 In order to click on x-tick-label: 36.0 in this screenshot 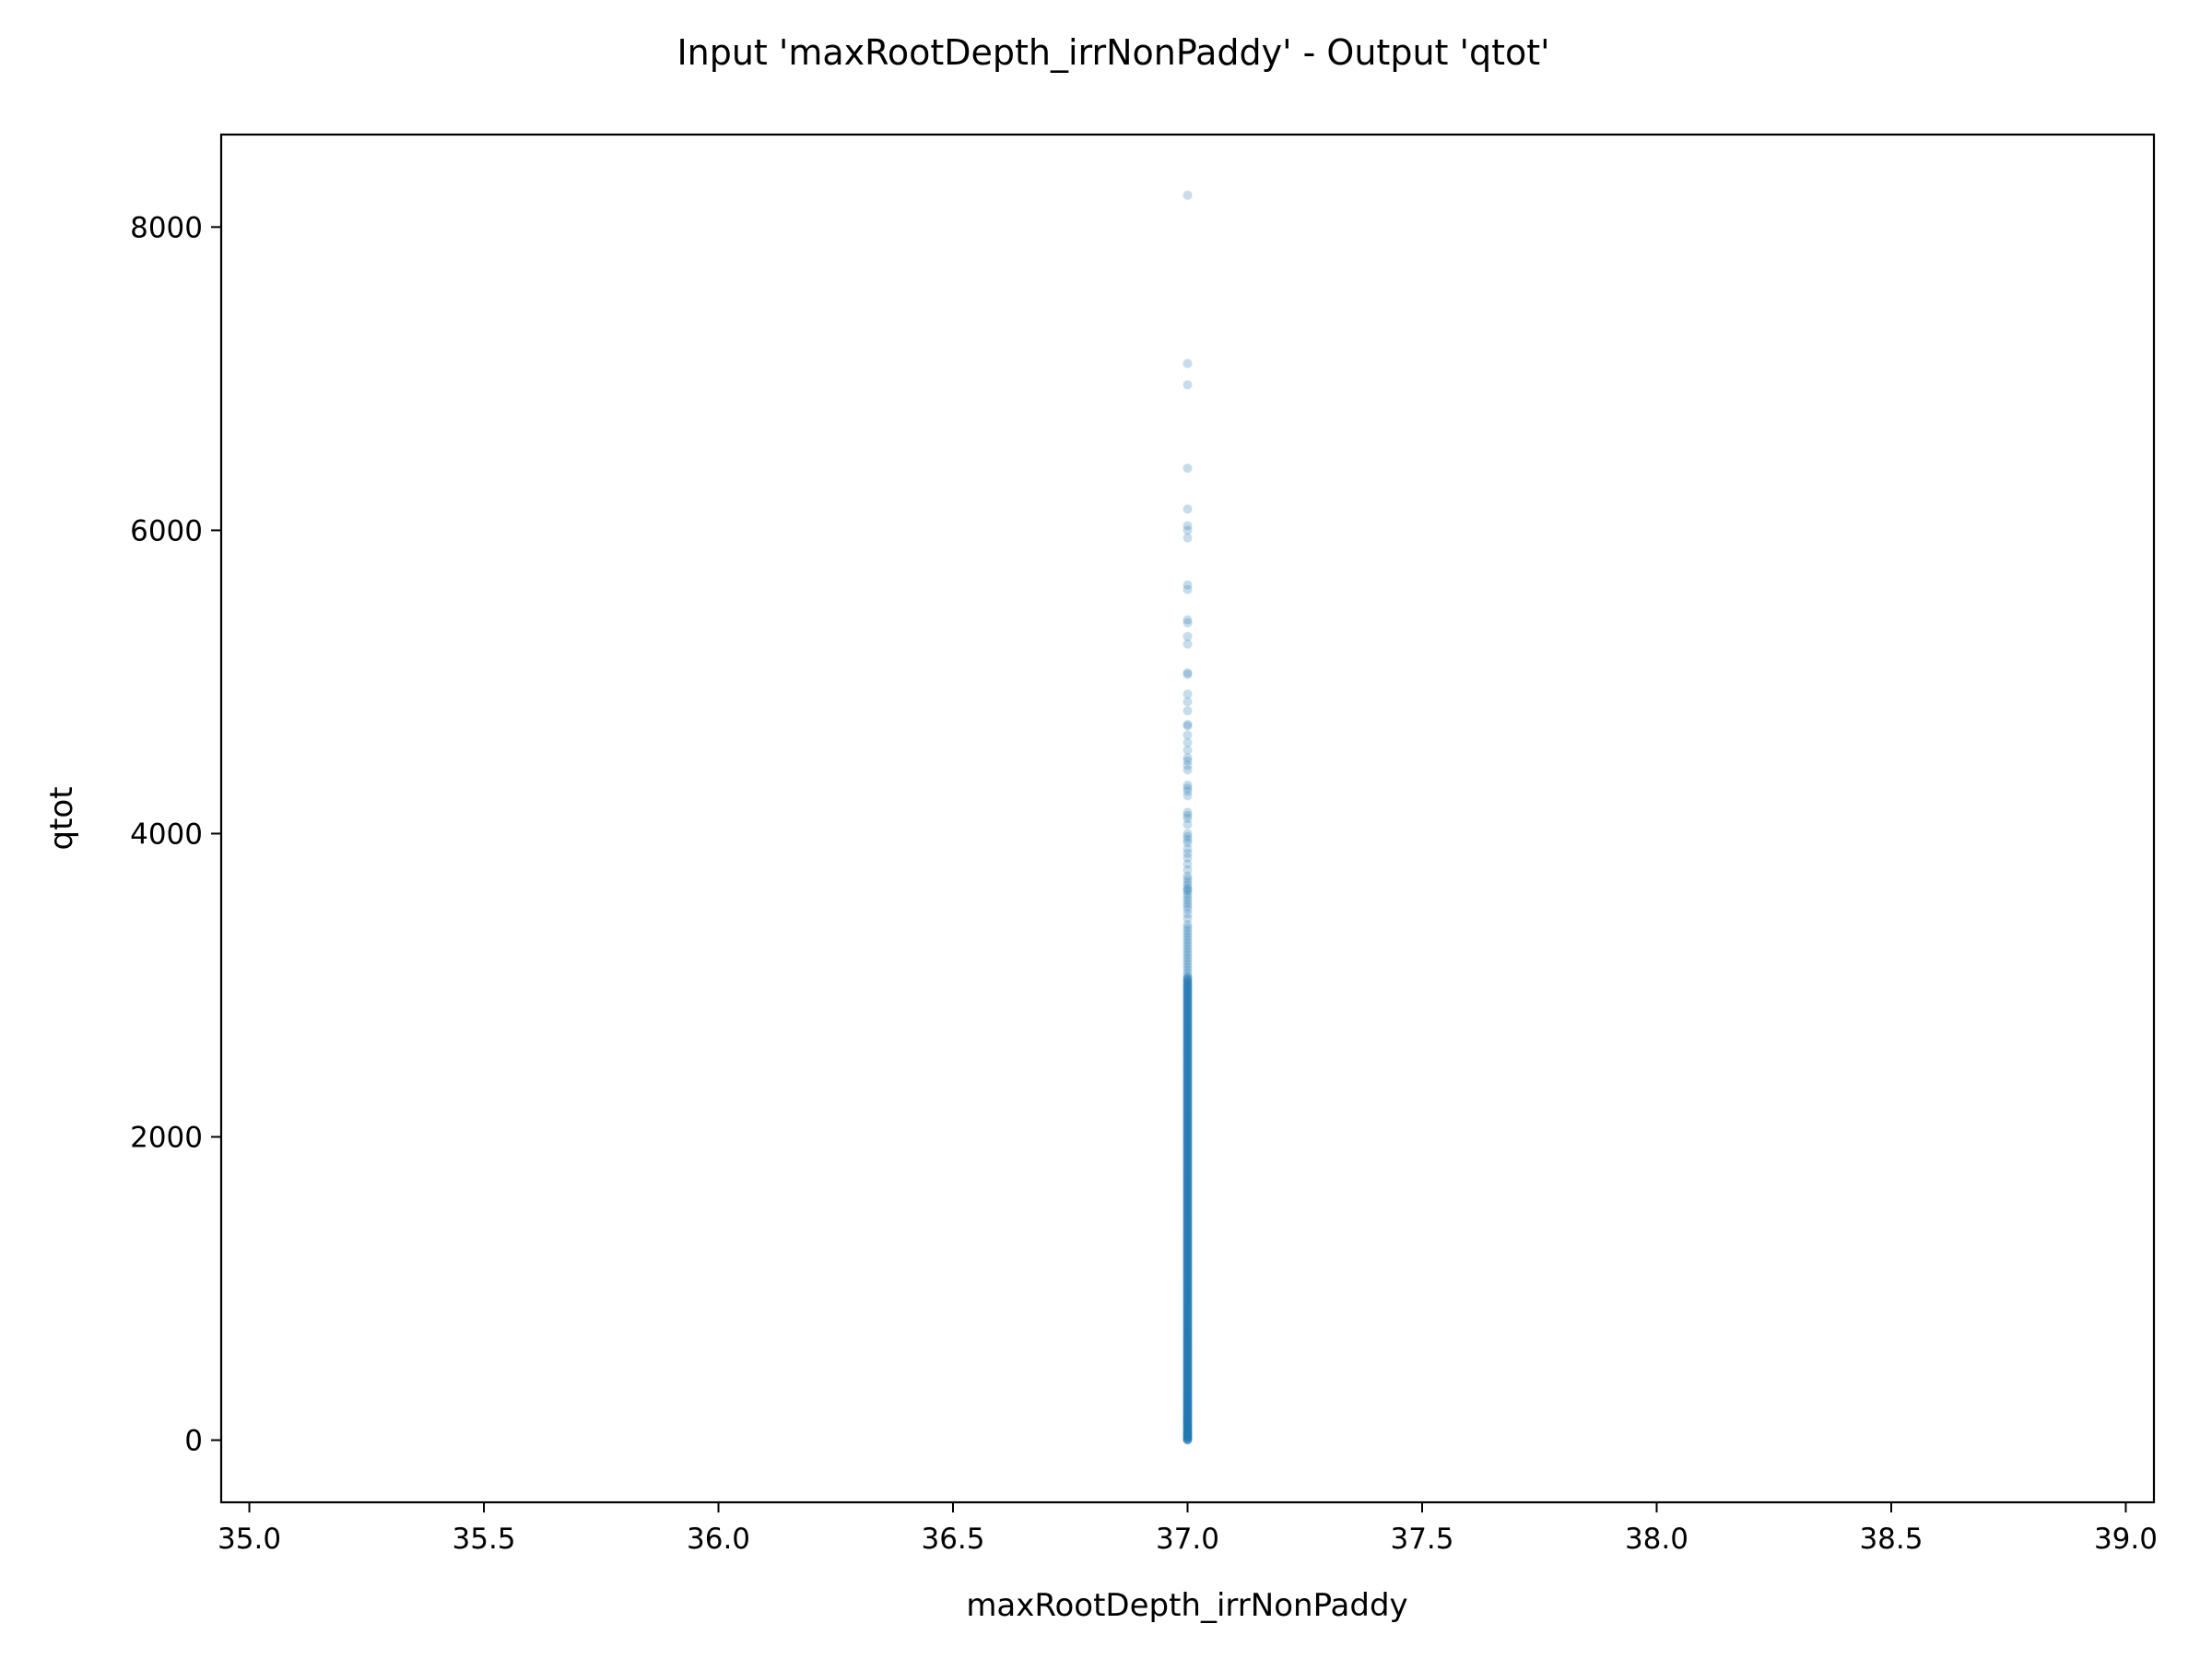, I will do `click(718, 1539)`.